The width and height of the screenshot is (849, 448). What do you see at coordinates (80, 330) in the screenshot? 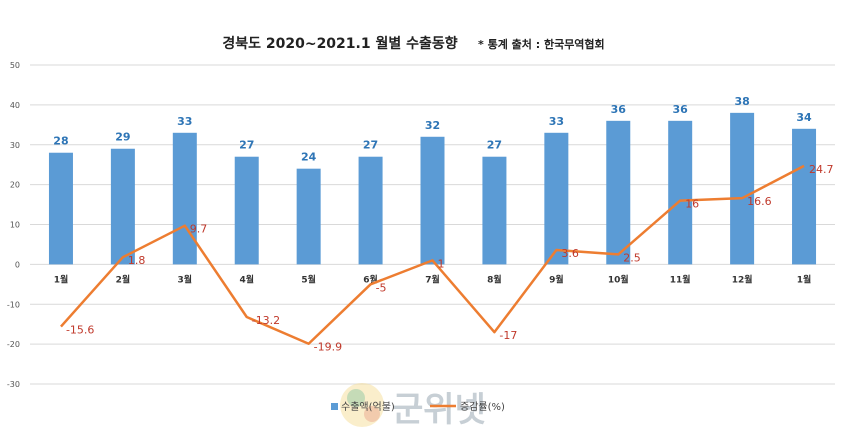
I see `line-value-label: -15.6` at bounding box center [80, 330].